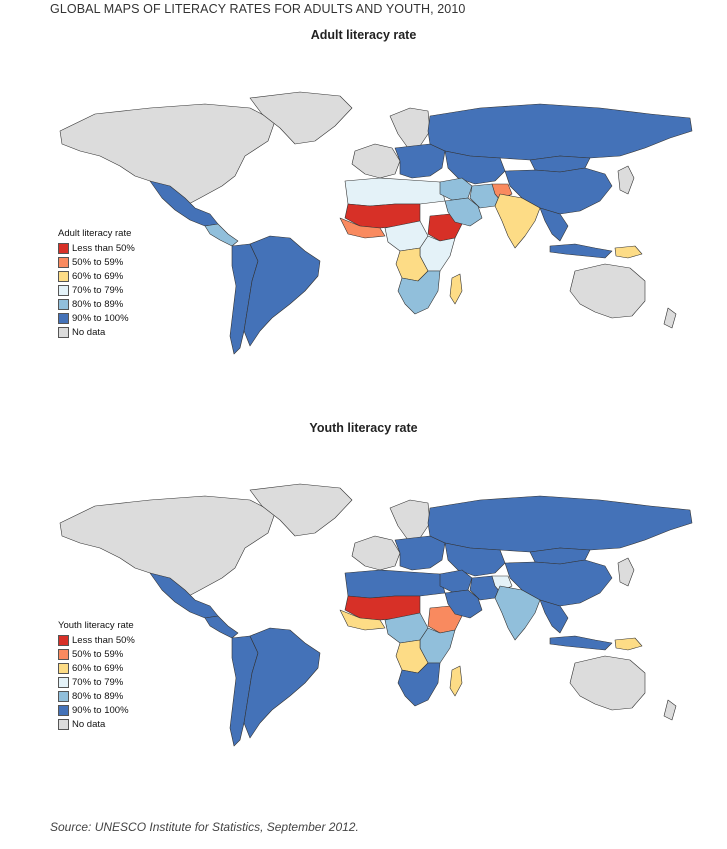  I want to click on legend-title: Adult literacy rate, so click(95, 233).